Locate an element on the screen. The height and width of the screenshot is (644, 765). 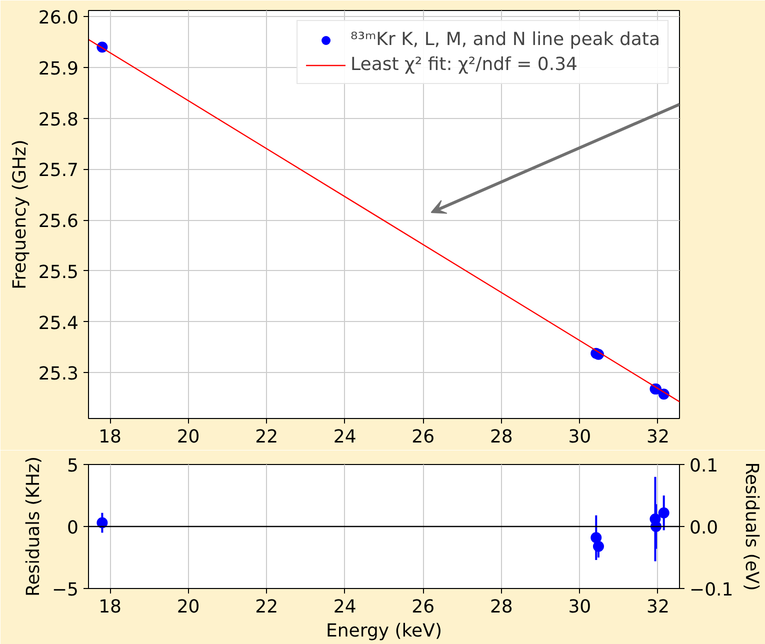
x-axis-title: Energy (keV) is located at coordinates (384, 631).